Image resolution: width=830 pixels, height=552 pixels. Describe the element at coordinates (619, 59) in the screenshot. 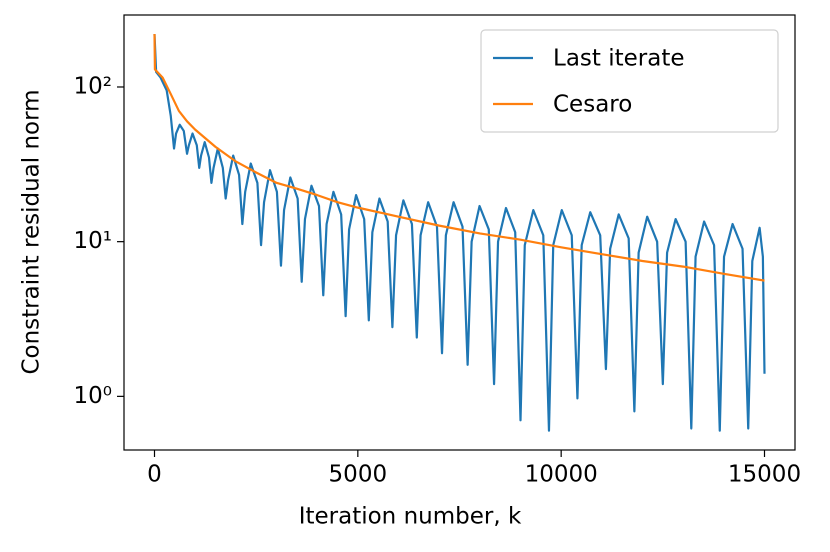

I see `legend-label: Last iterate` at that location.